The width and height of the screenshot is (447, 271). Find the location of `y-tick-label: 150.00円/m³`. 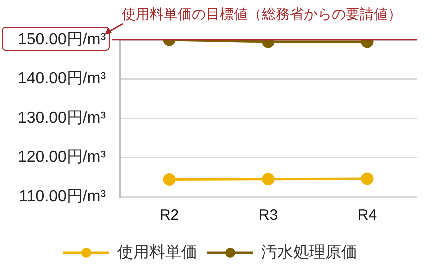

y-tick-label: 150.00円/m³ is located at coordinates (62, 39).